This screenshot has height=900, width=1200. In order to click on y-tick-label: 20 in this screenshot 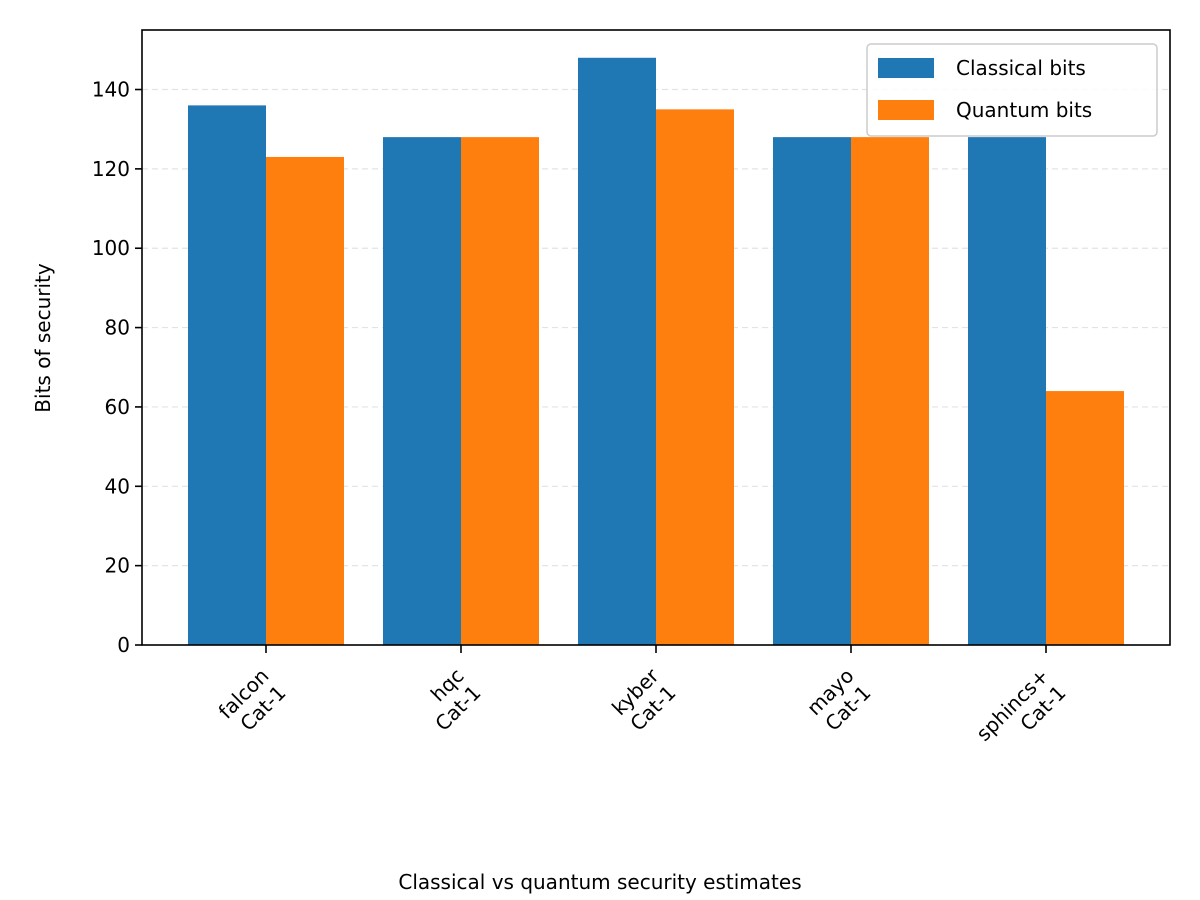, I will do `click(117, 566)`.